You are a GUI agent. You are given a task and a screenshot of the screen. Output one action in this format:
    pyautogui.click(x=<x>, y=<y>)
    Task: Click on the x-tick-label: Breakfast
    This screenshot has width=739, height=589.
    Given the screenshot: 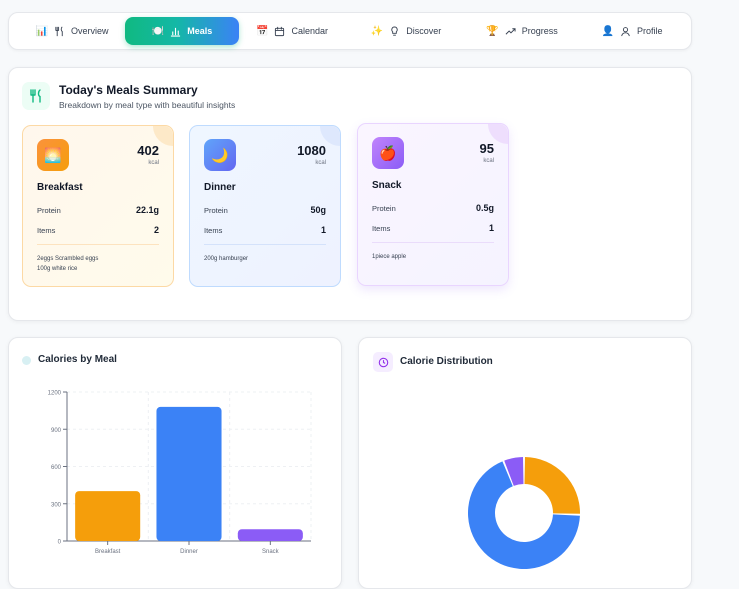 What is the action you would take?
    pyautogui.click(x=108, y=552)
    